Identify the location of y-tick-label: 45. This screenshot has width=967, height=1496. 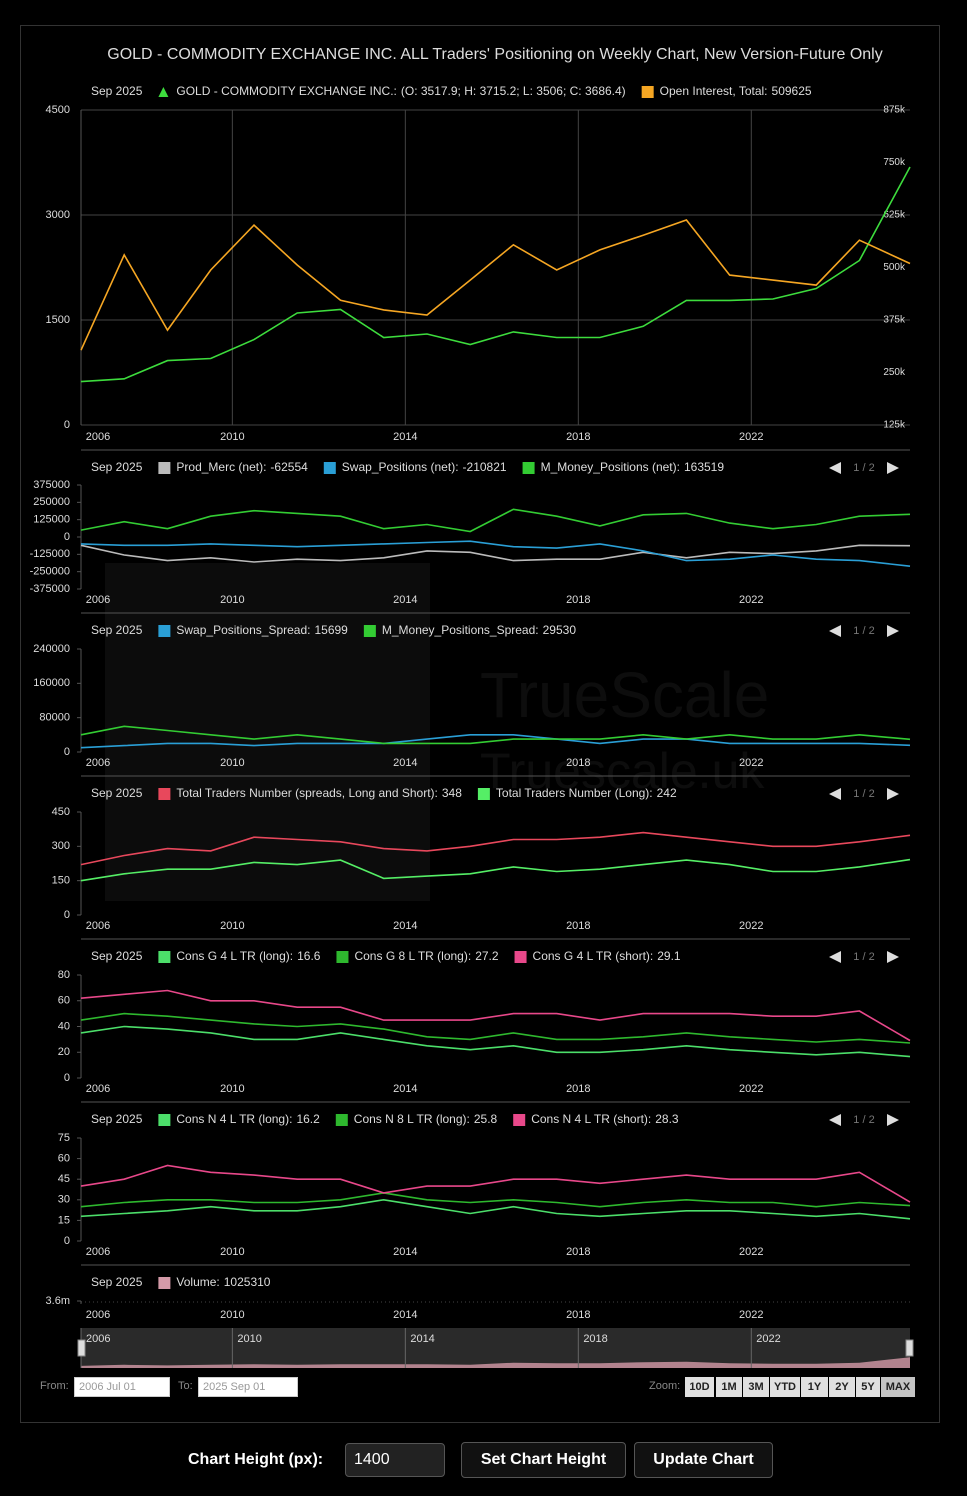
(64, 1179).